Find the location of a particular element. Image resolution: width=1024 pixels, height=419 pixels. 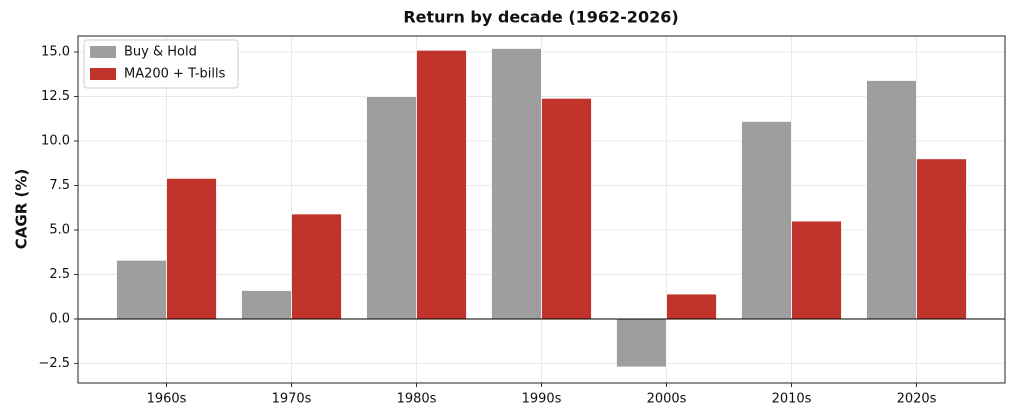

x-tick-label: 2020s is located at coordinates (917, 399).